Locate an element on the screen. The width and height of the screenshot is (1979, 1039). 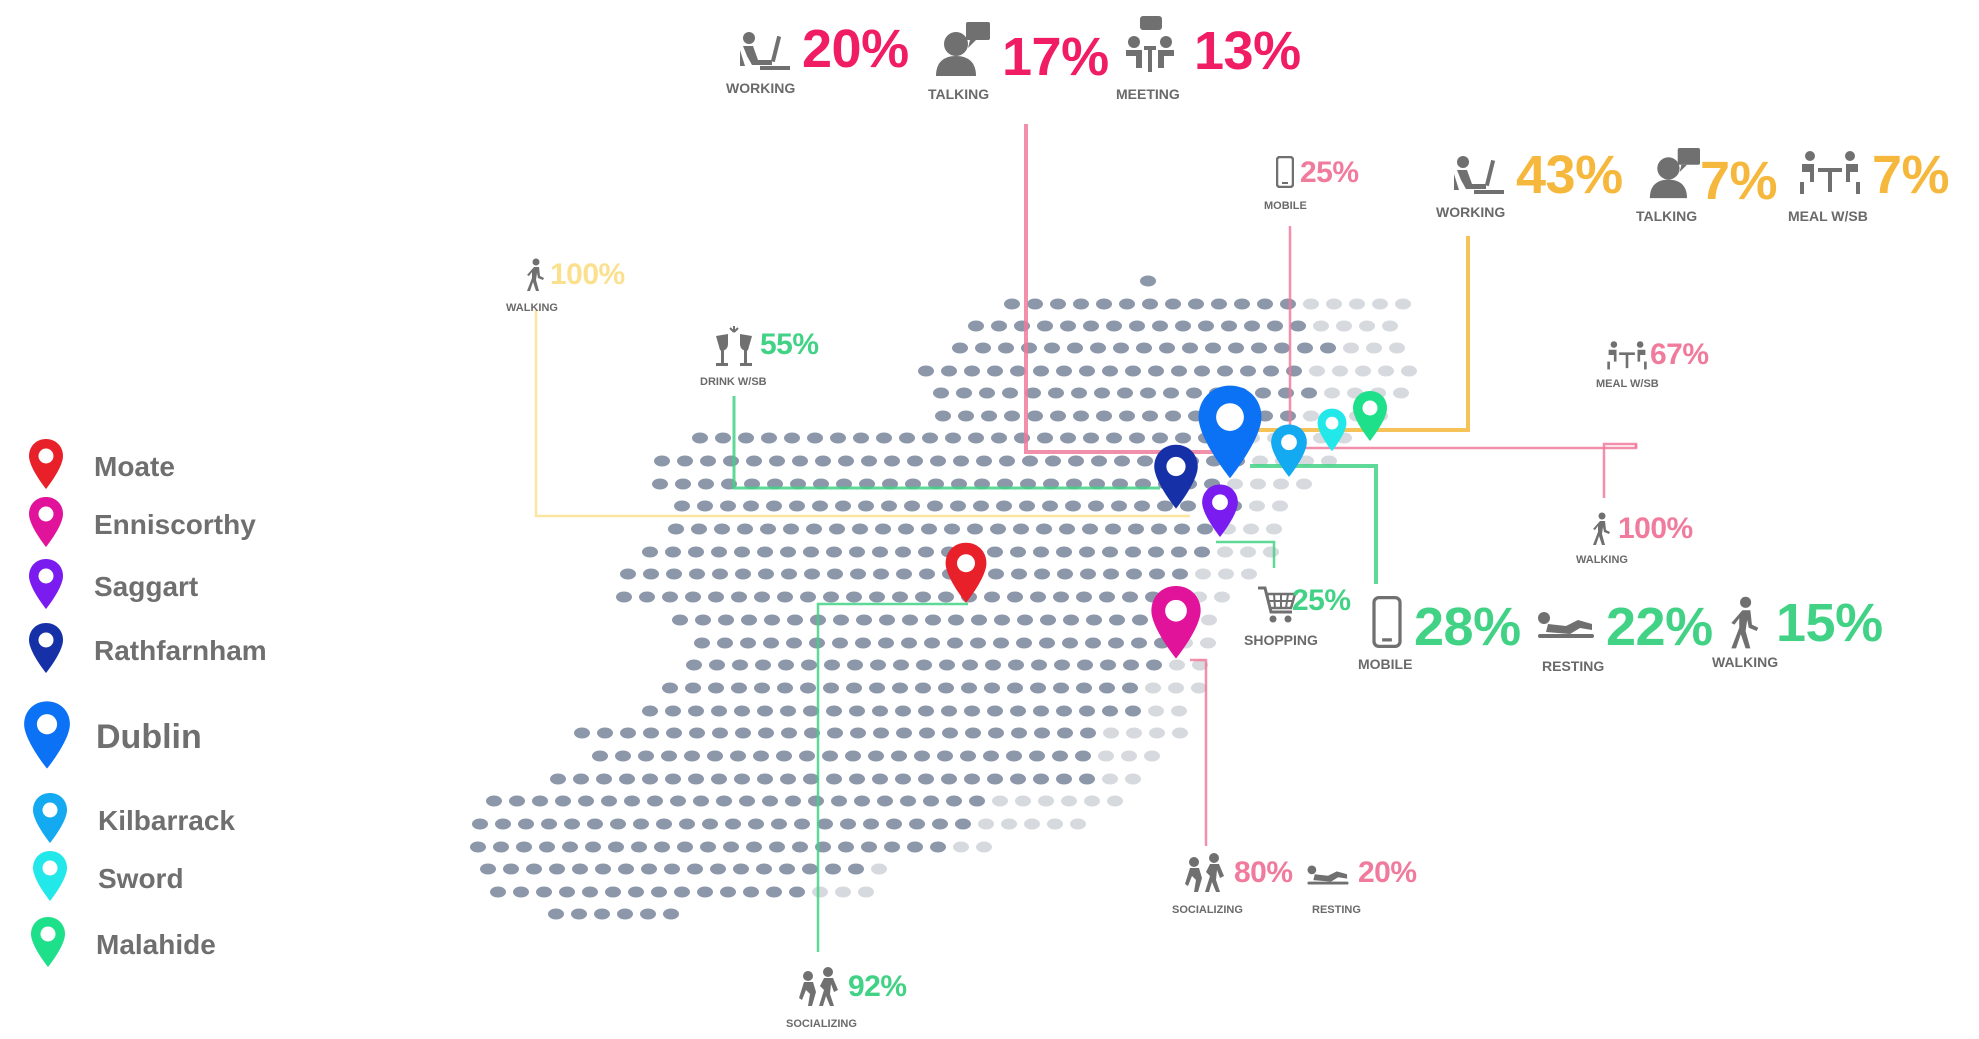
stat-value: 80% is located at coordinates (1263, 872).